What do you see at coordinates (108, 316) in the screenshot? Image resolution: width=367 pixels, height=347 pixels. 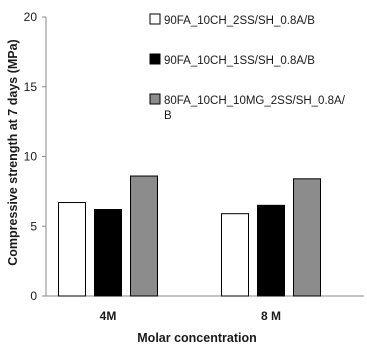 I see `x-tick-label: 4M` at bounding box center [108, 316].